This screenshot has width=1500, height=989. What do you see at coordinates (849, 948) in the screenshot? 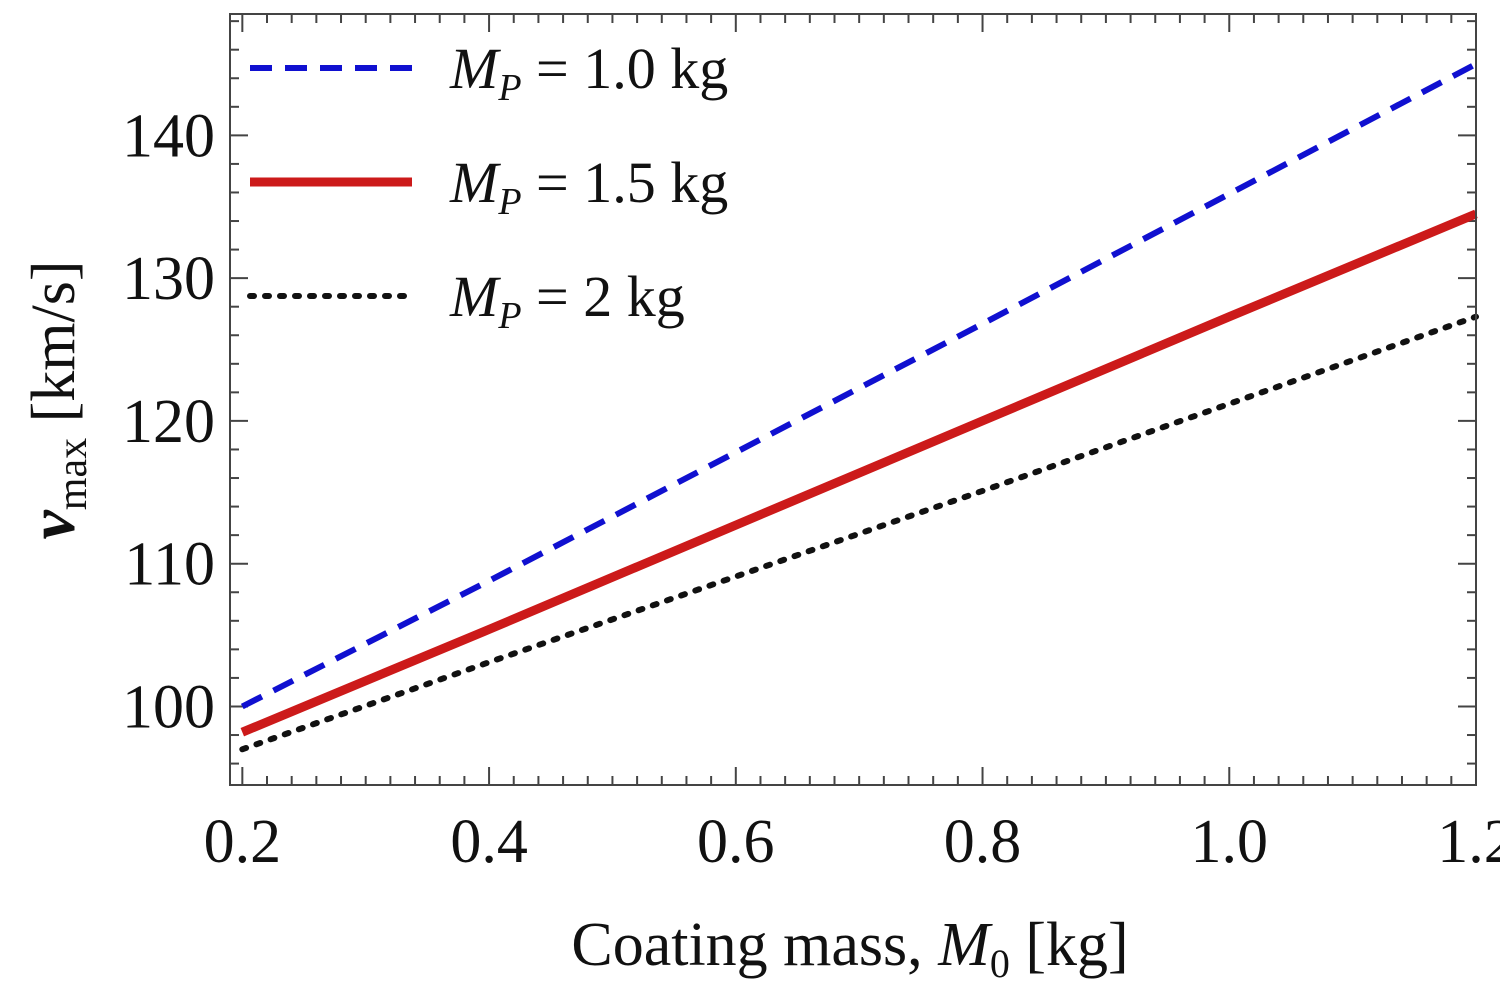
I see `x-axis-title: Coating mass, M0 [kg]` at bounding box center [849, 948].